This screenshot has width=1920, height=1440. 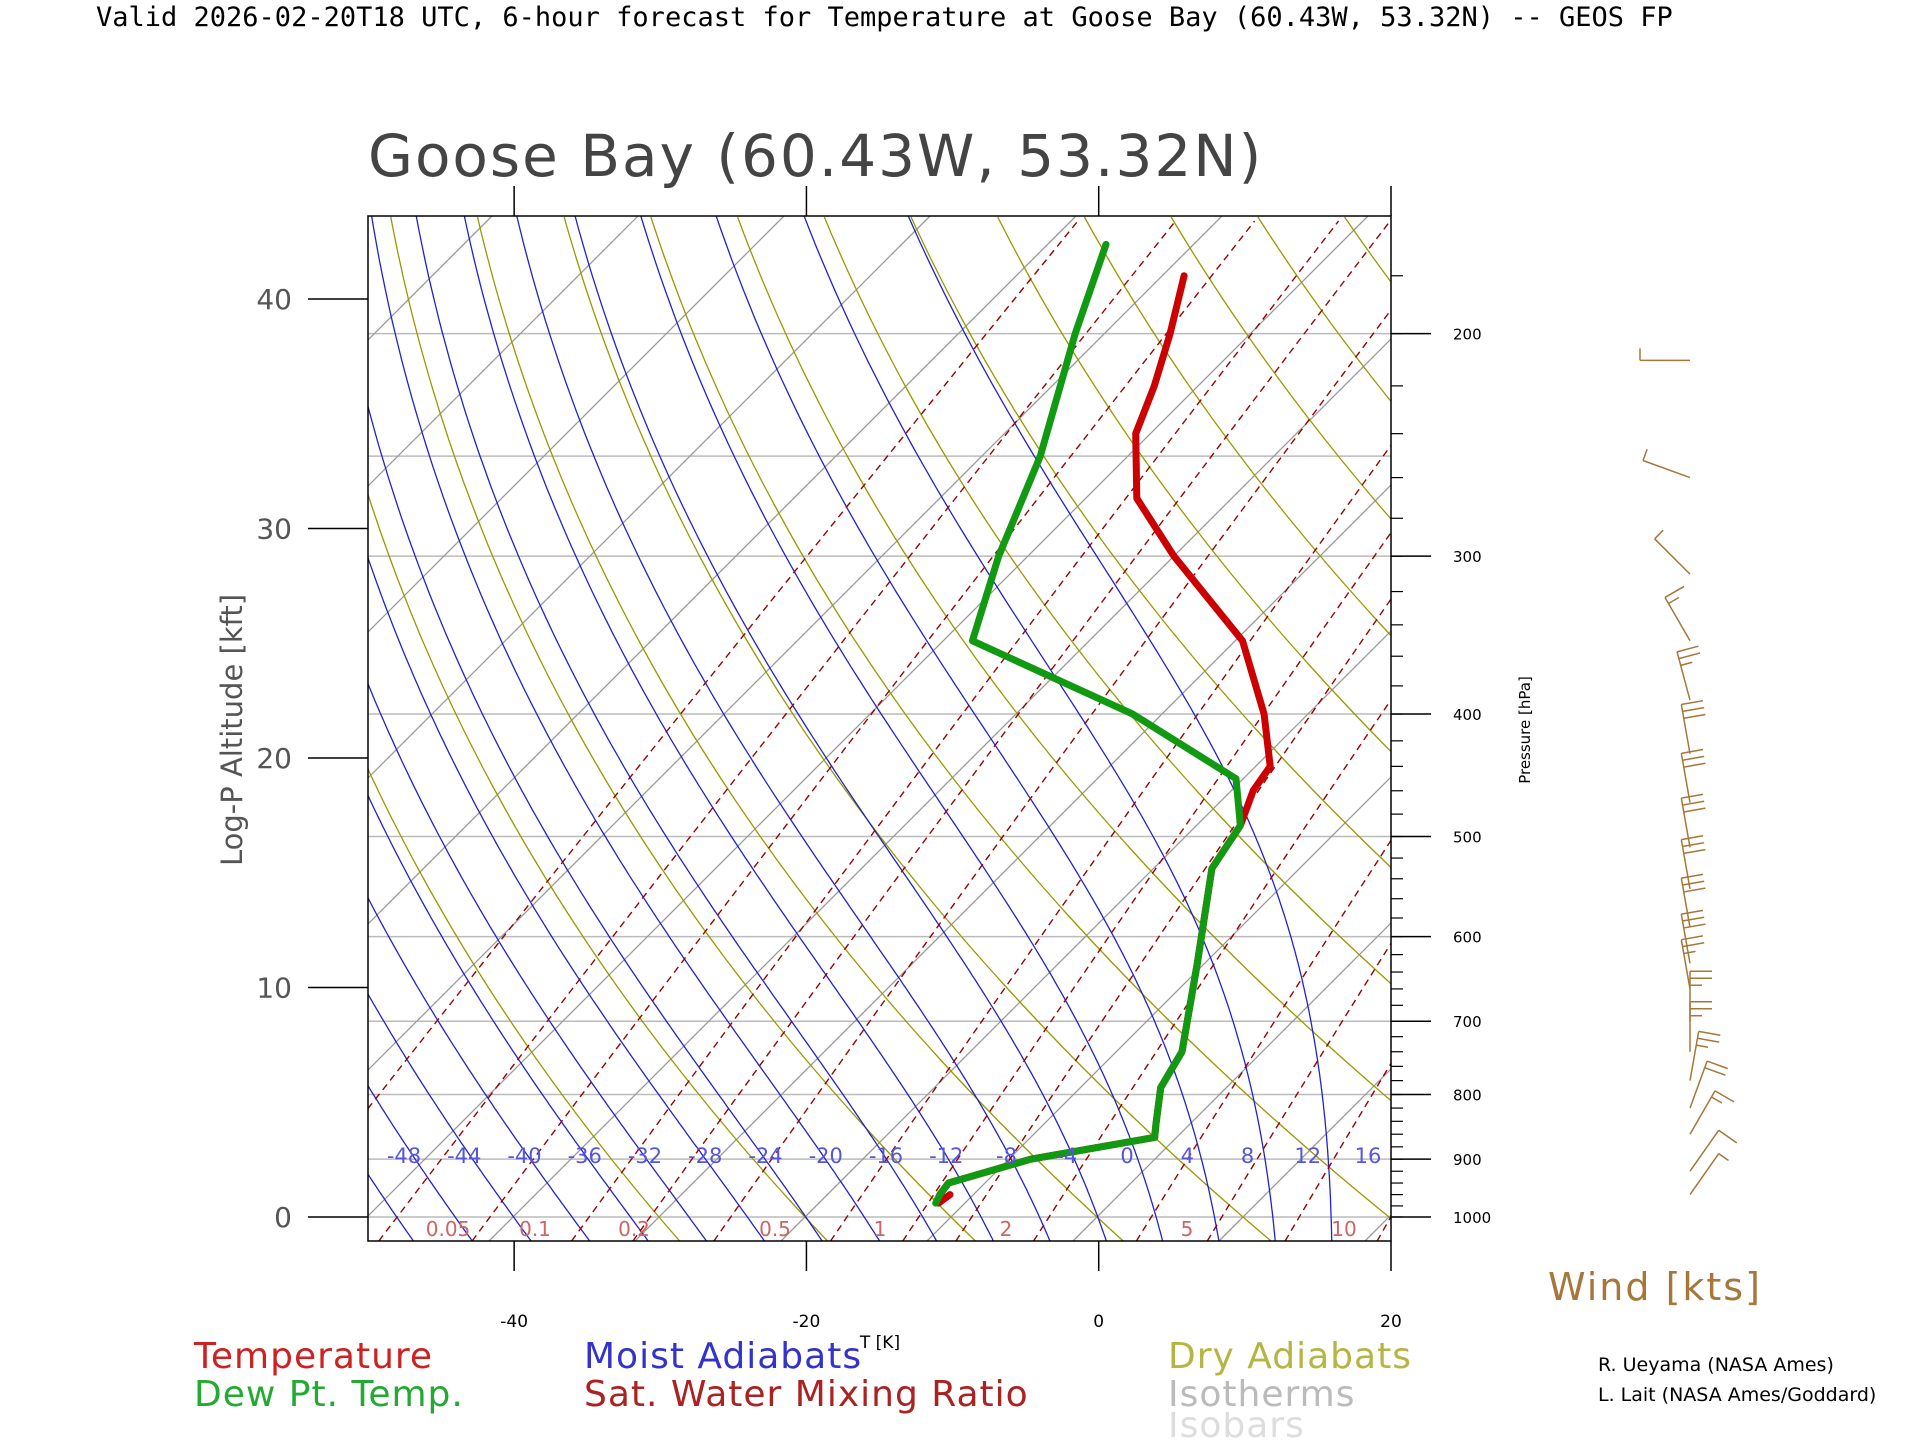 What do you see at coordinates (524, 1156) in the screenshot?
I see `moist-adiabat-label: -40` at bounding box center [524, 1156].